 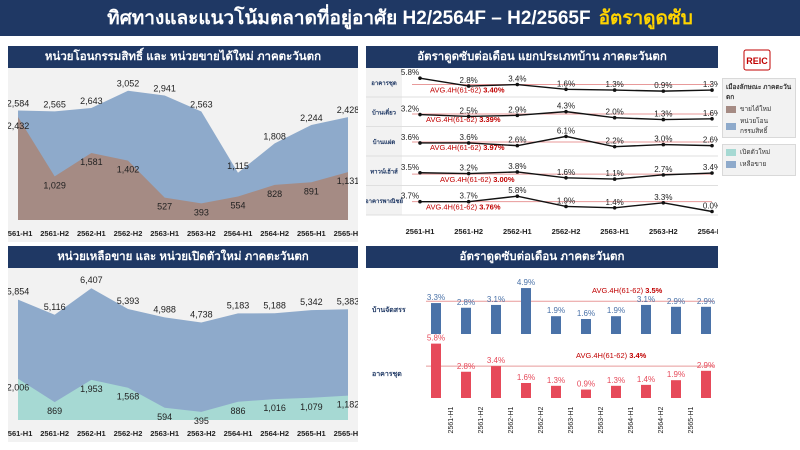 I want to click on data-label: 2.8%, so click(x=469, y=80).